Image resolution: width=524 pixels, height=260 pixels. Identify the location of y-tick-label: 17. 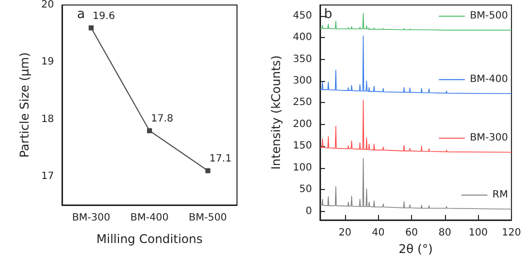
(47, 176).